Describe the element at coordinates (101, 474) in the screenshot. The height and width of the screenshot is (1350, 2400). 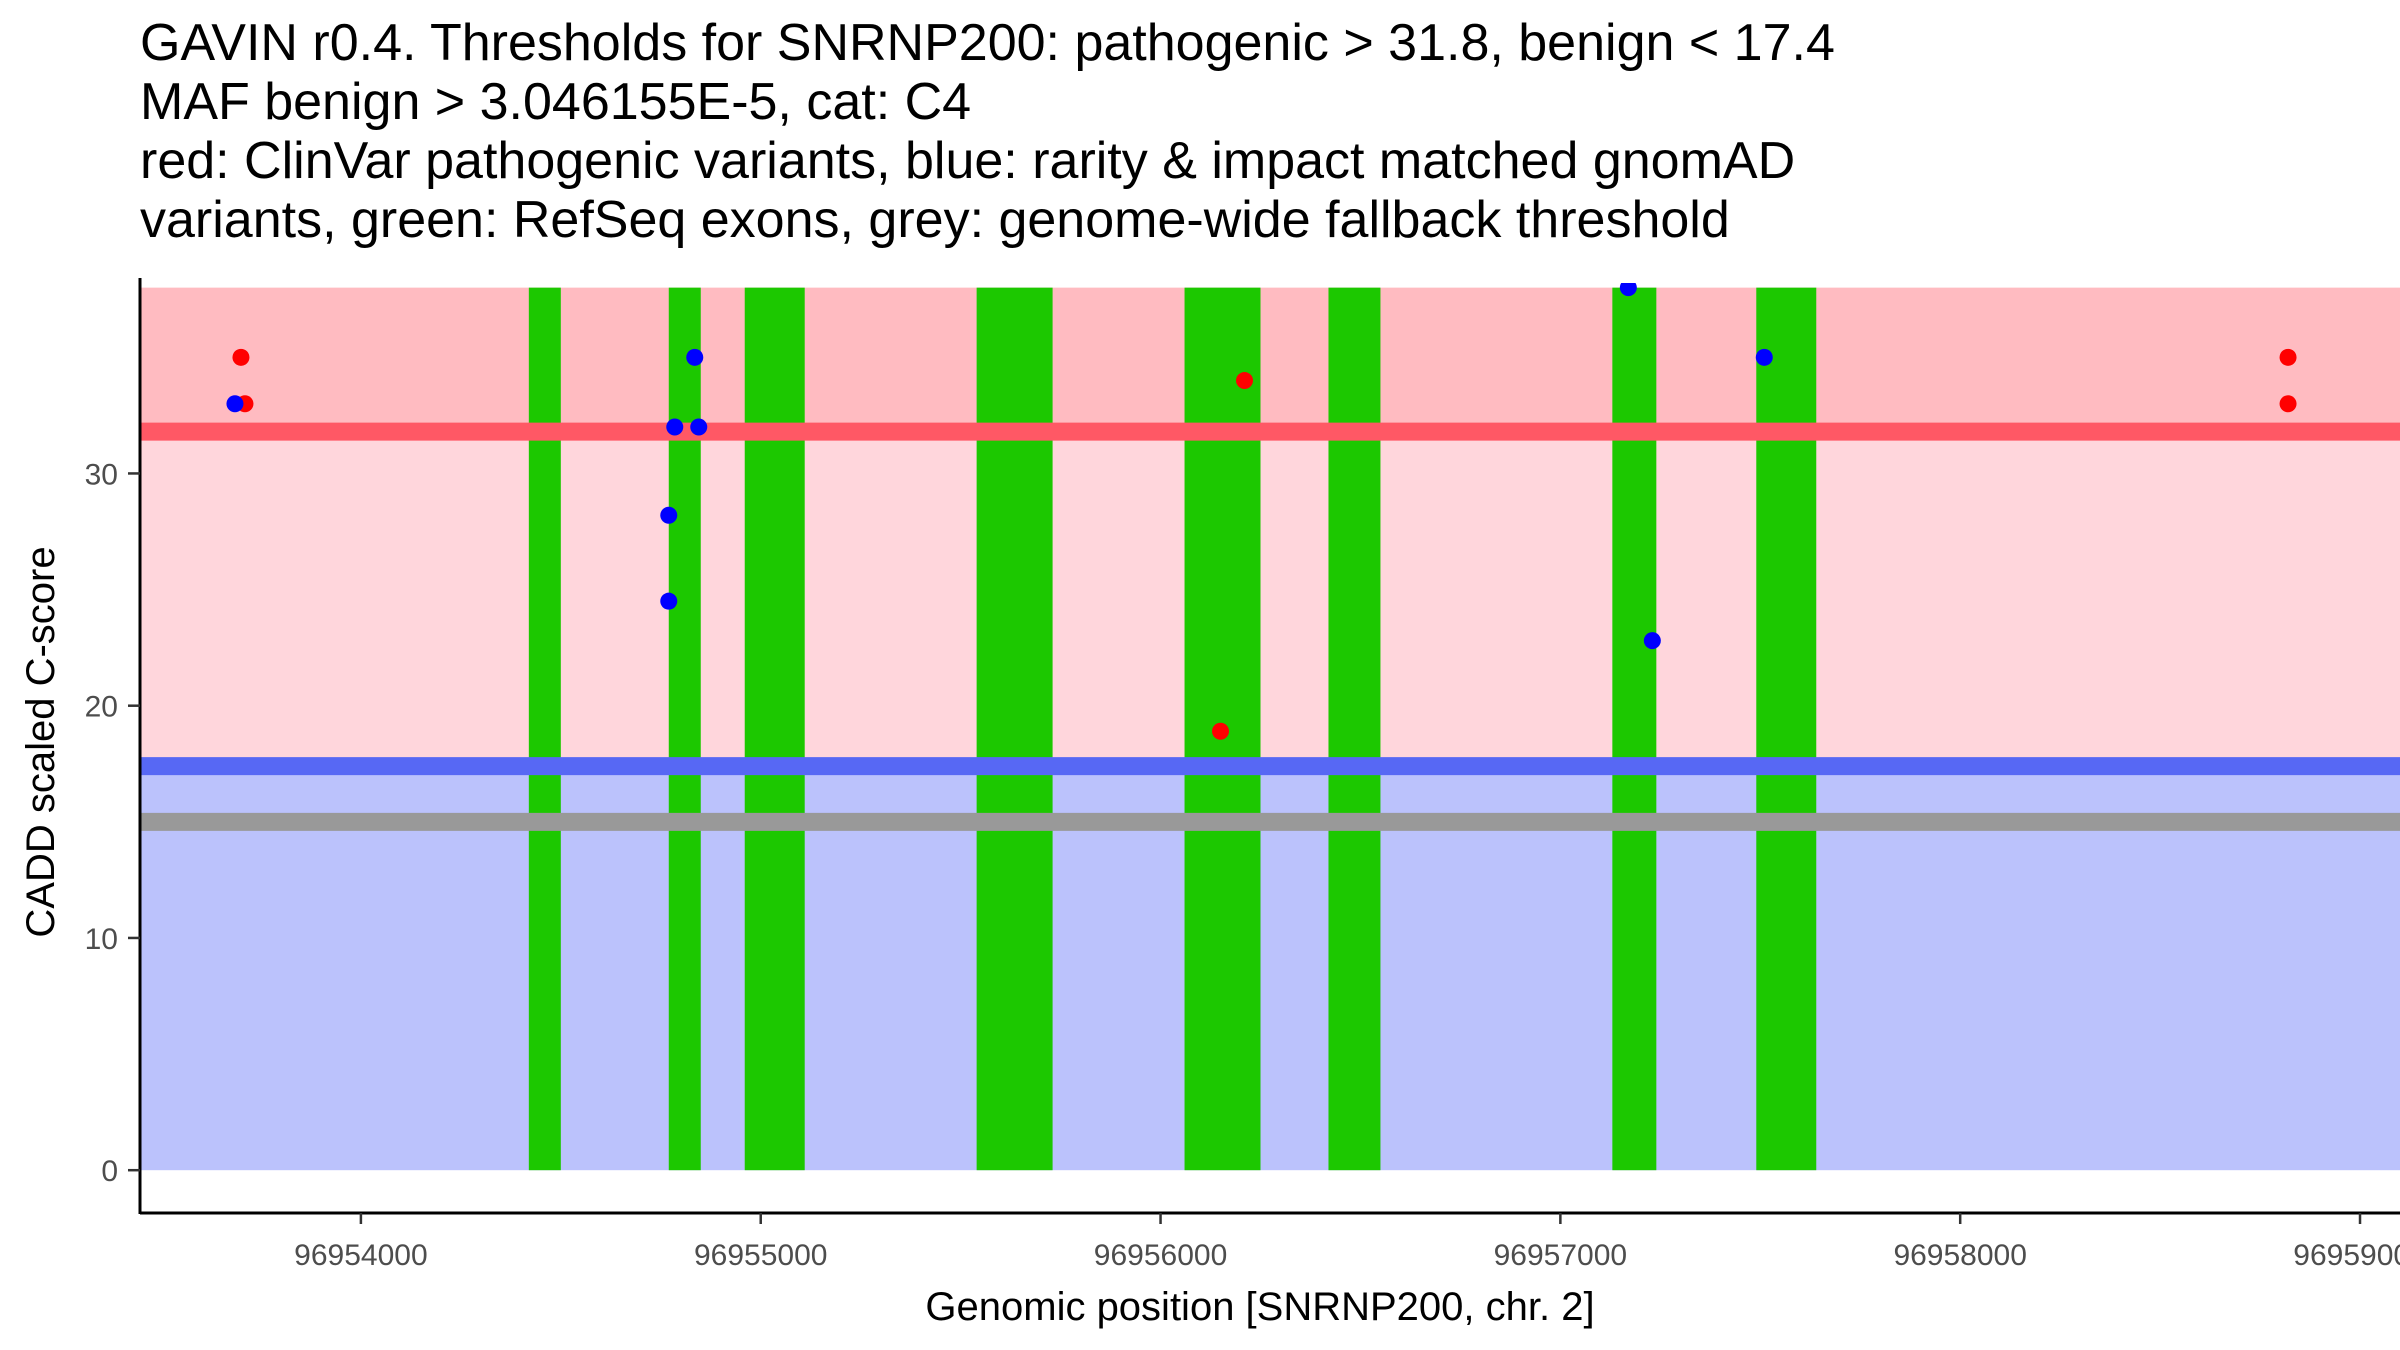
I see `y-tick-label-4: 30` at that location.